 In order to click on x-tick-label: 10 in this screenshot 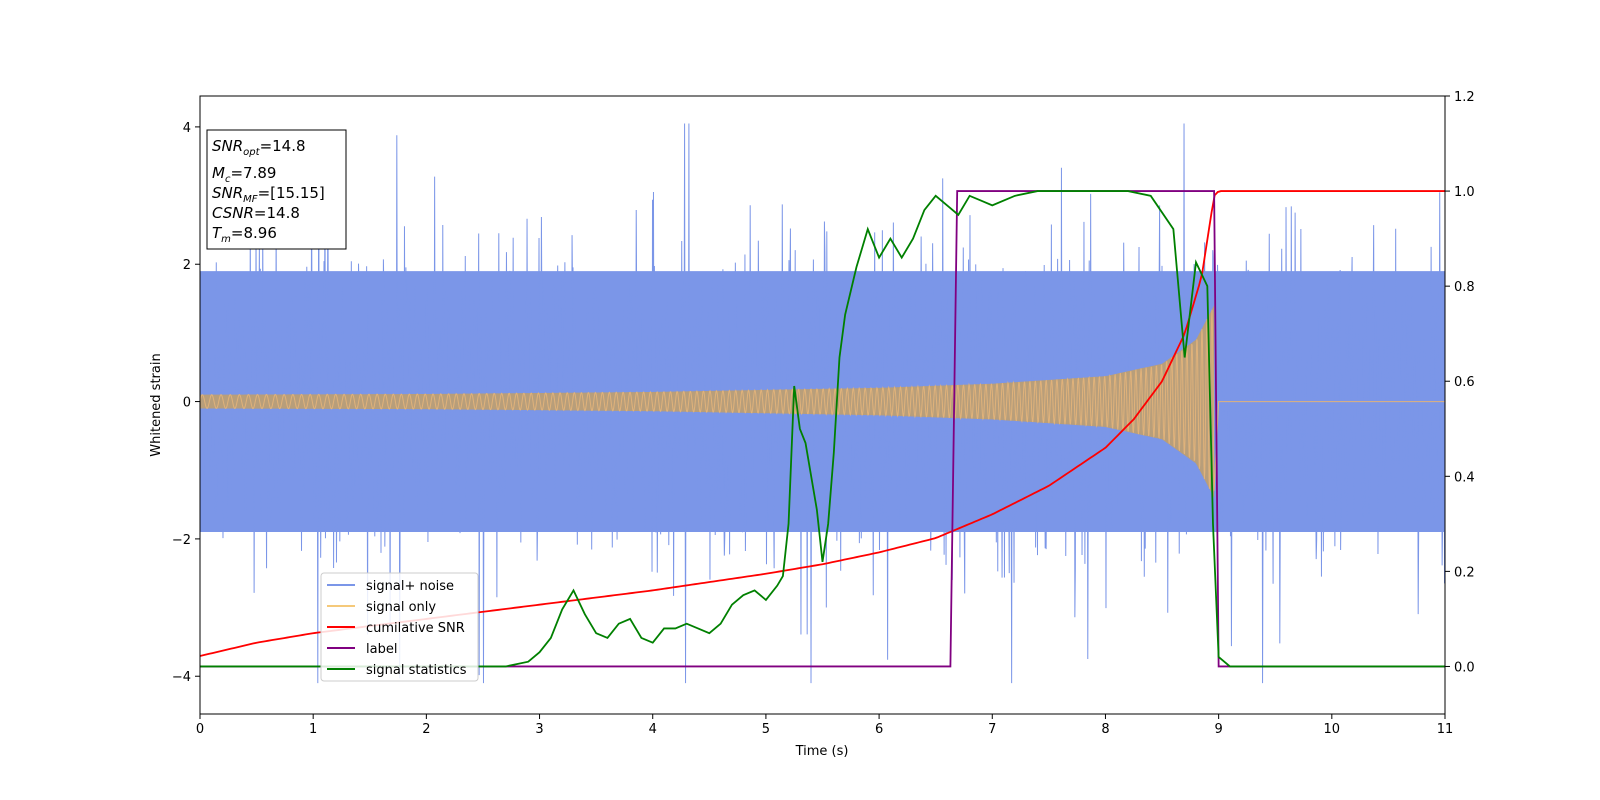, I will do `click(1332, 729)`.